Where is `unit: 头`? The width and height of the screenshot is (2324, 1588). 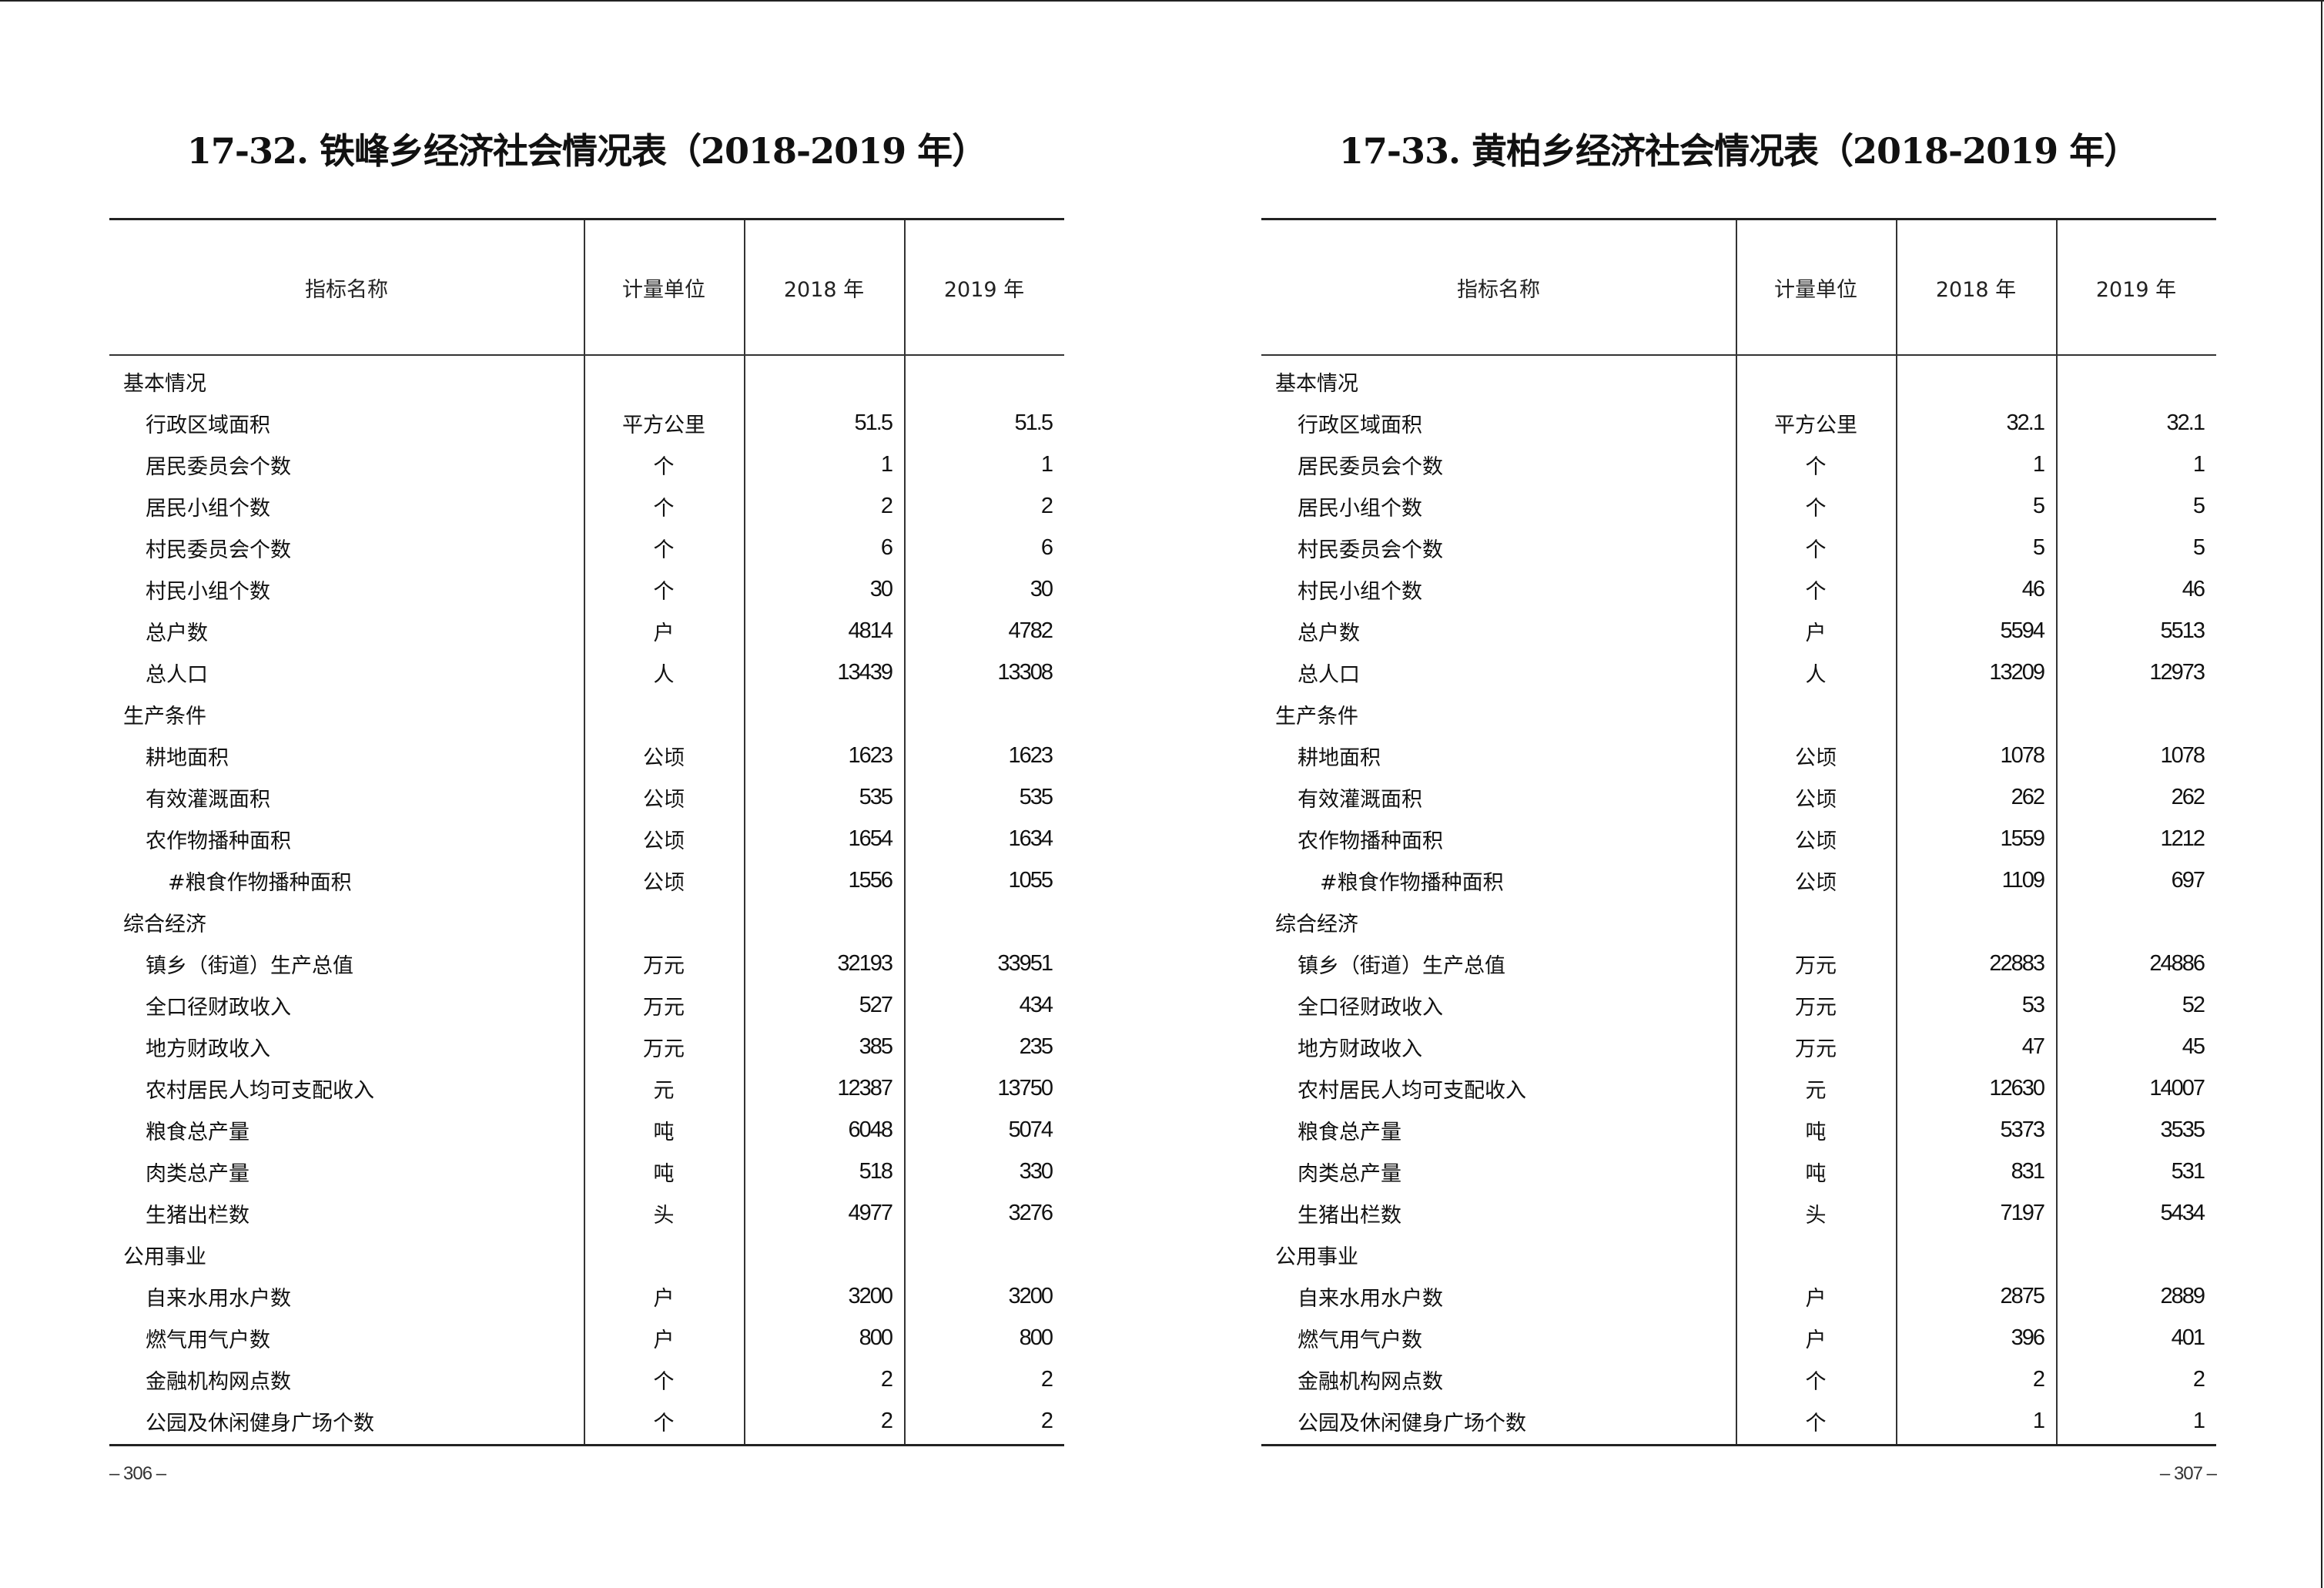 unit: 头 is located at coordinates (1816, 1215).